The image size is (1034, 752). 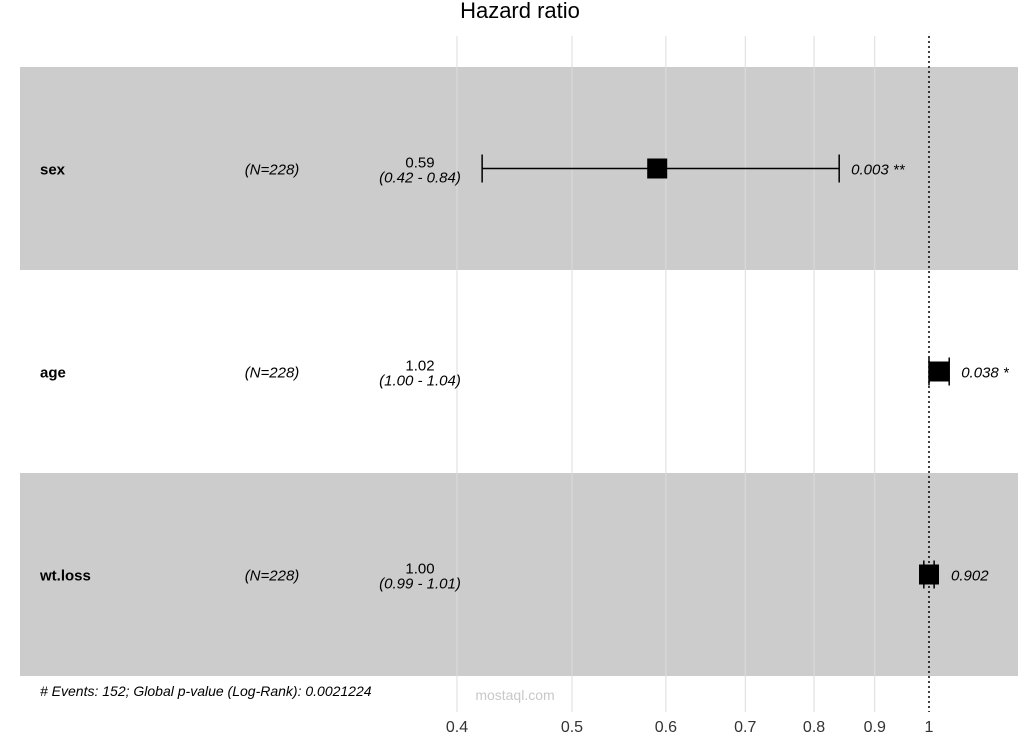 What do you see at coordinates (272, 373) in the screenshot?
I see `n-label-age: (N=228)` at bounding box center [272, 373].